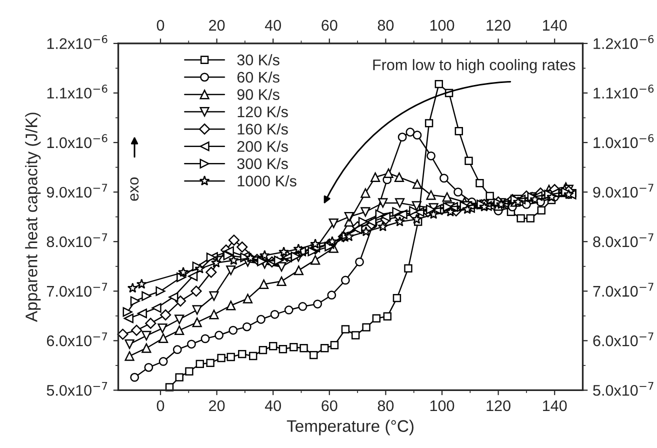 This screenshot has height=448, width=657. What do you see at coordinates (474, 66) in the screenshot?
I see `annotation: From low to high cooling rates` at bounding box center [474, 66].